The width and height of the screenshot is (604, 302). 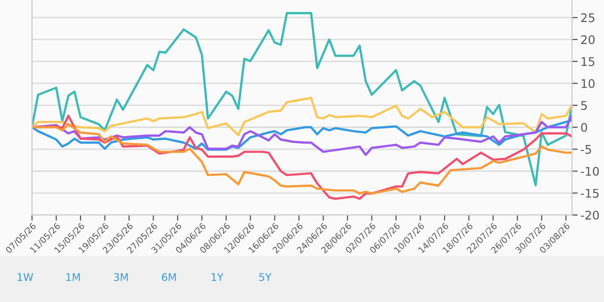 I want to click on y-tick-label: -5, so click(x=586, y=149).